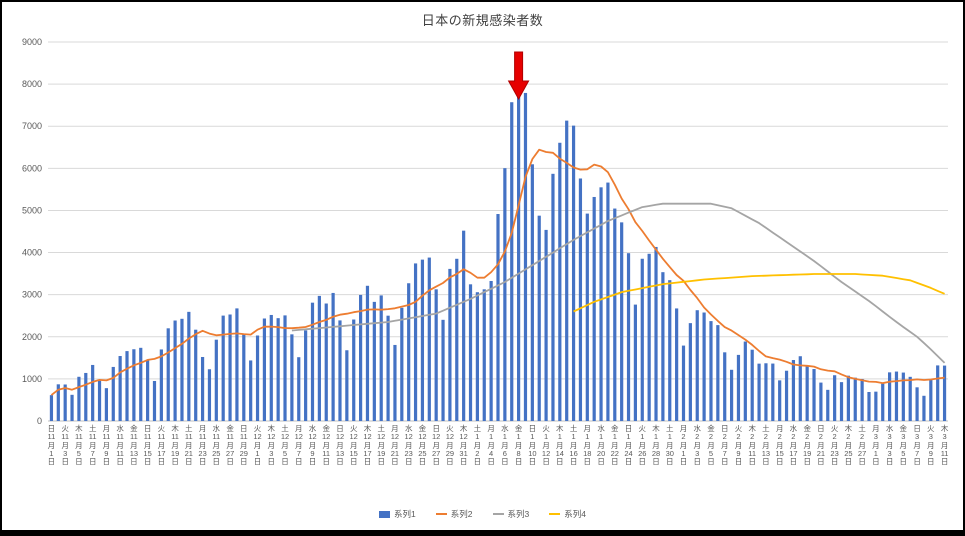  What do you see at coordinates (436, 445) in the screenshot?
I see `x-tick-label: 日 12 月 27 日` at bounding box center [436, 445].